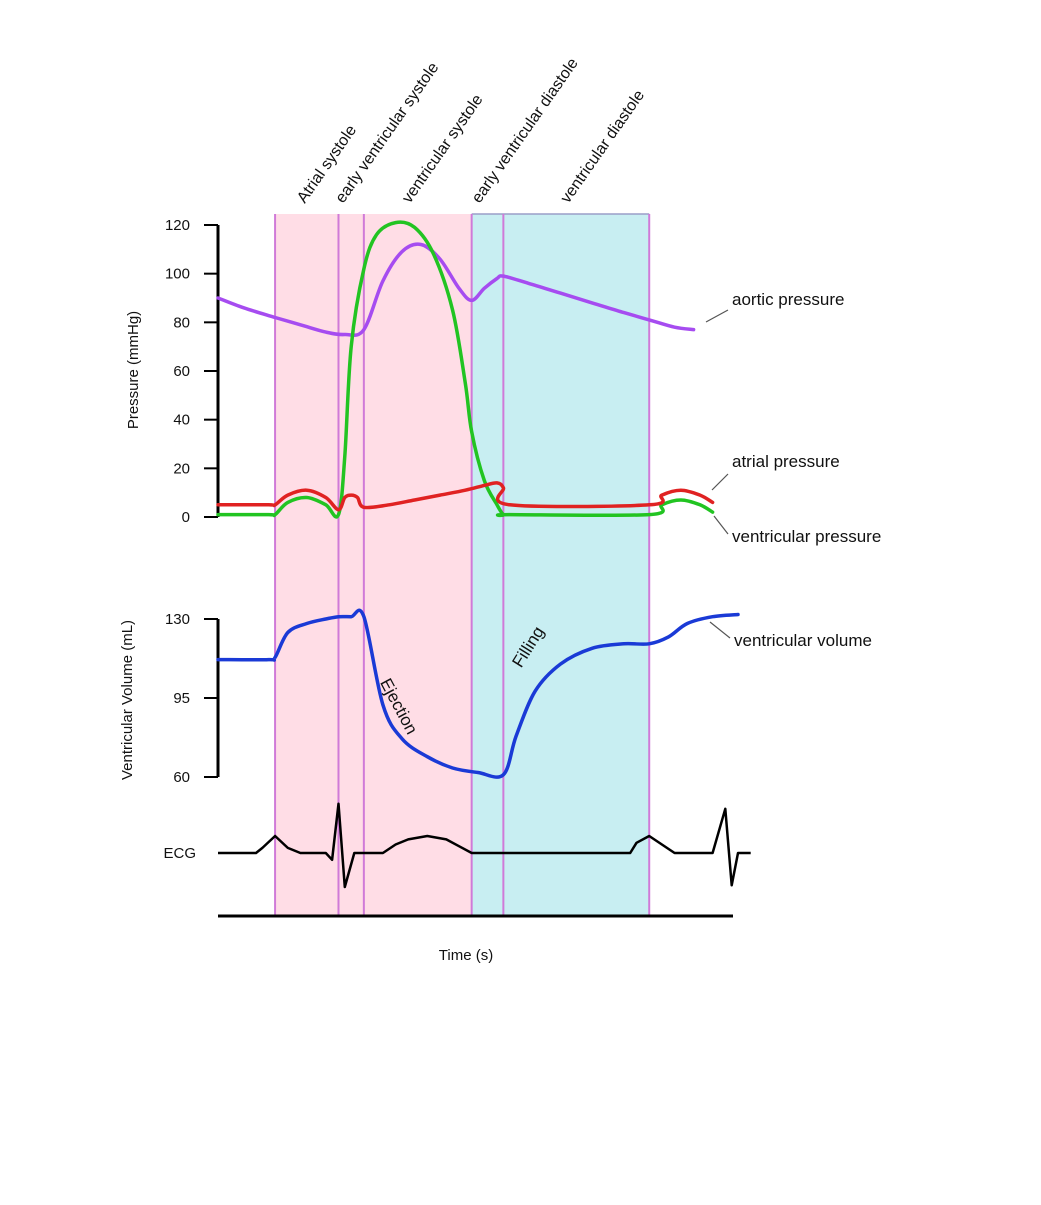 The height and width of the screenshot is (1205, 1041). What do you see at coordinates (525, 130) in the screenshot?
I see `phase-label-early-ventricular-diastole: early ventricular diastole` at bounding box center [525, 130].